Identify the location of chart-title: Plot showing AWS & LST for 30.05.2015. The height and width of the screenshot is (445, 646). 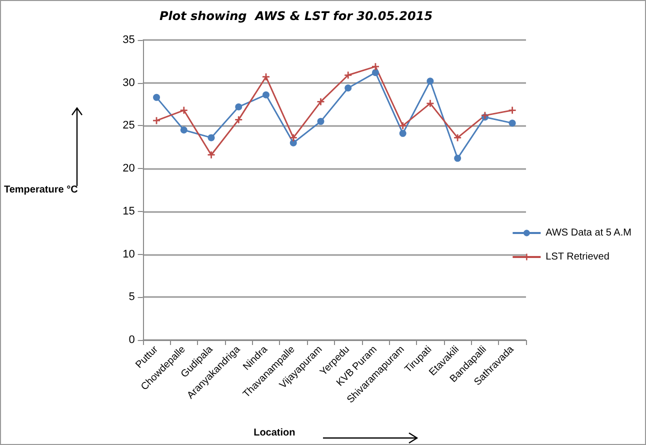
(296, 16).